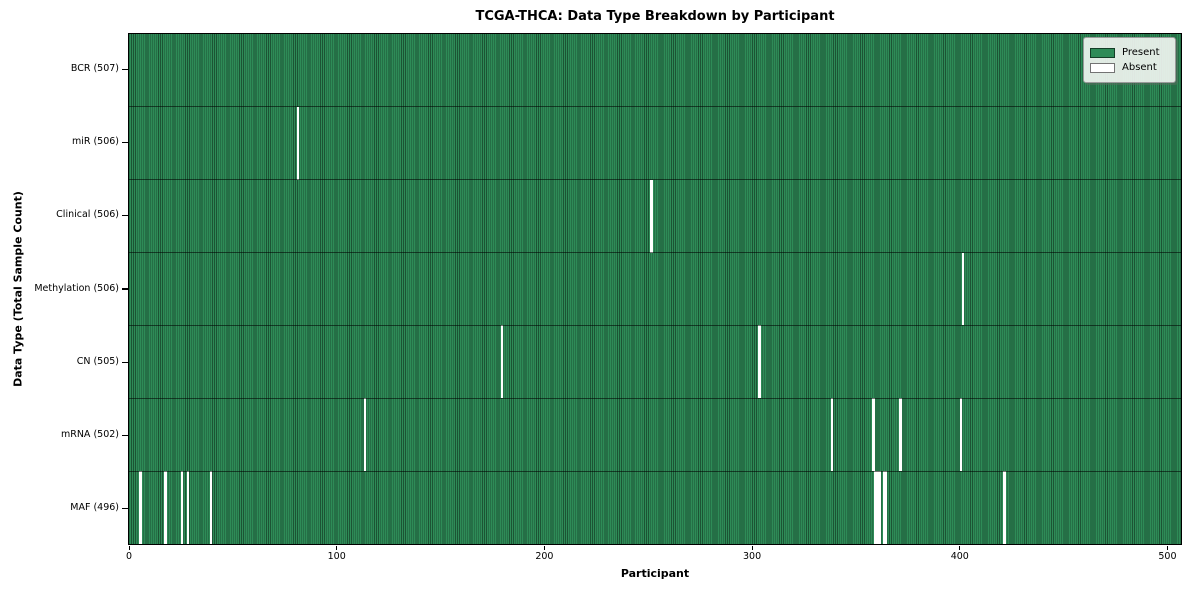 The height and width of the screenshot is (600, 1200). What do you see at coordinates (1102, 52) in the screenshot?
I see `present-swatch-icon` at bounding box center [1102, 52].